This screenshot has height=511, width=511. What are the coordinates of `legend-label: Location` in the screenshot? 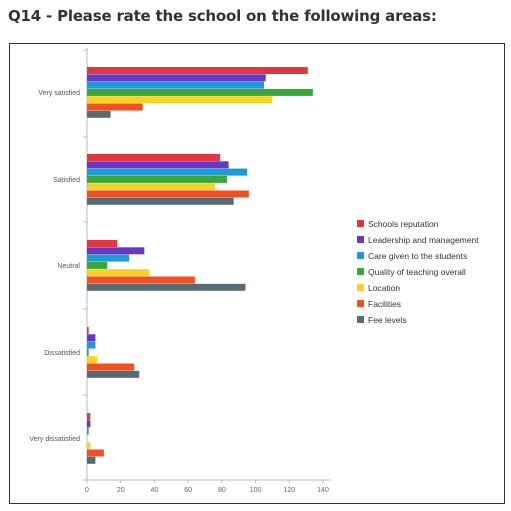 It's located at (384, 288).